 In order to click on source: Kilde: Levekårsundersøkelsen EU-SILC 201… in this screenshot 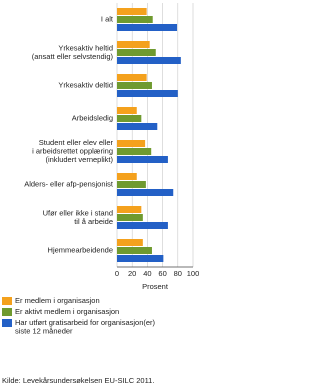, I will do `click(78, 380)`.